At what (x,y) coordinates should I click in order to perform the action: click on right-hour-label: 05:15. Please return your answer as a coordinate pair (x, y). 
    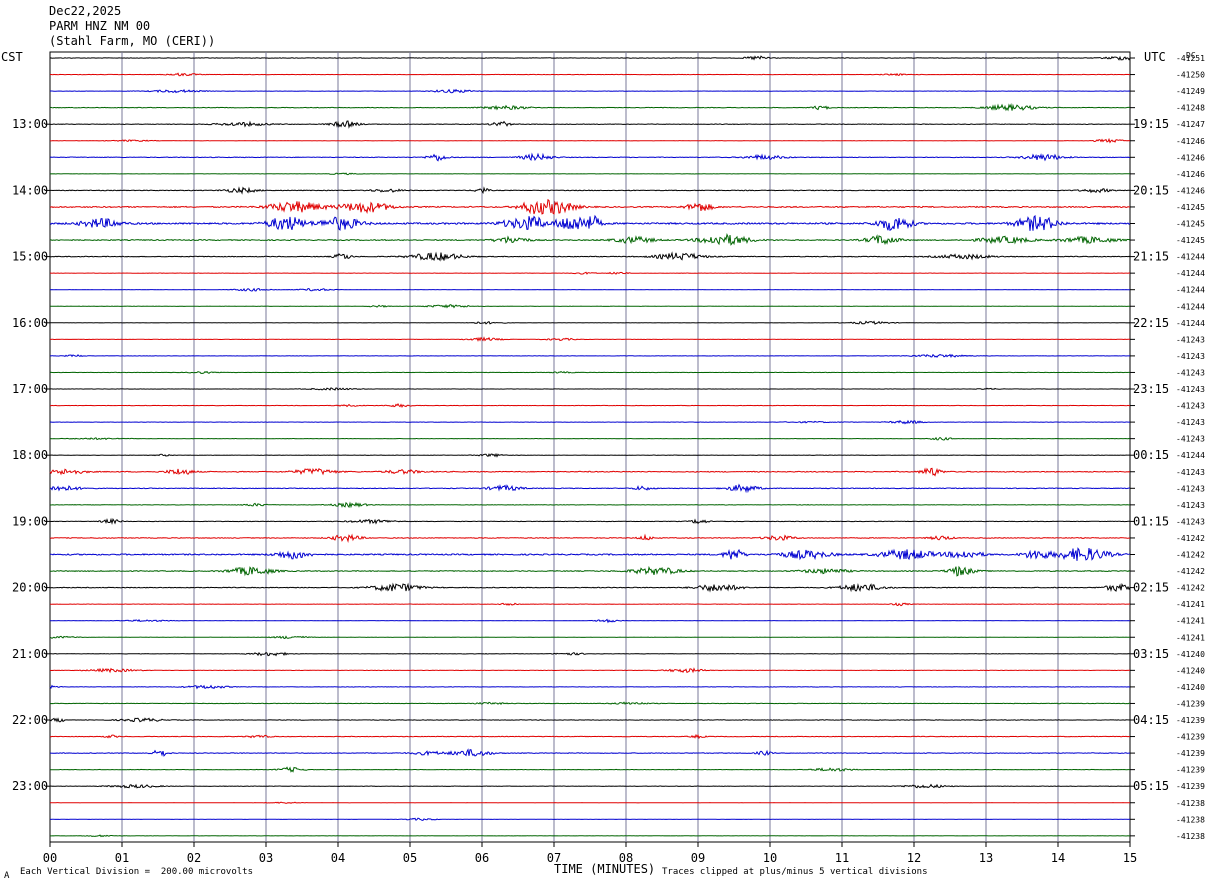
    Looking at the image, I should click on (1151, 786).